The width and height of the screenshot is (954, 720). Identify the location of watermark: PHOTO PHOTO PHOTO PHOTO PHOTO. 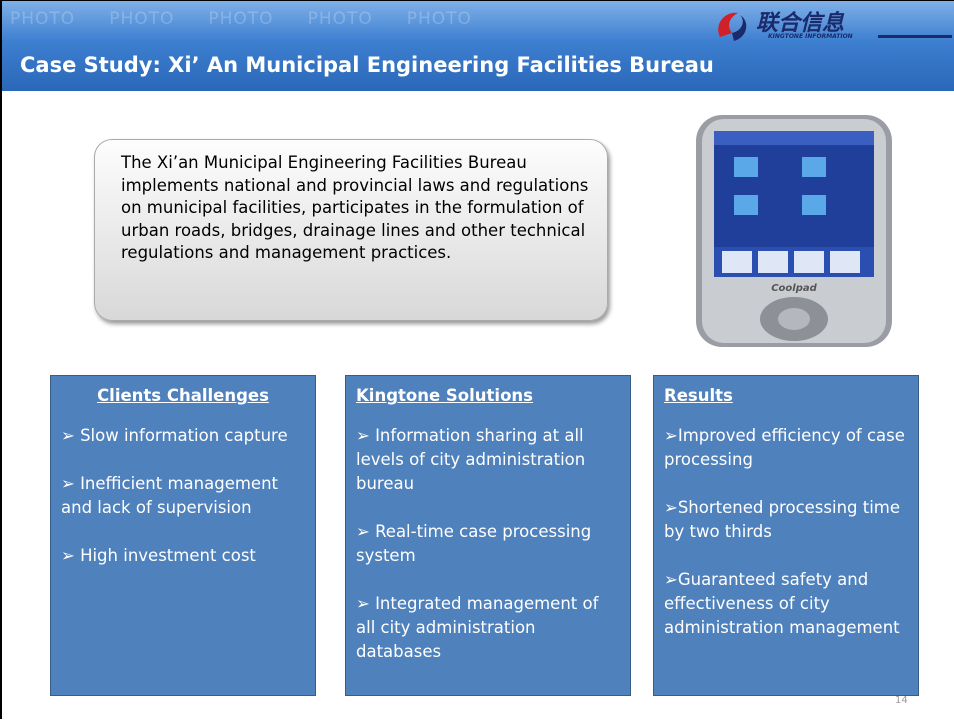
(241, 19).